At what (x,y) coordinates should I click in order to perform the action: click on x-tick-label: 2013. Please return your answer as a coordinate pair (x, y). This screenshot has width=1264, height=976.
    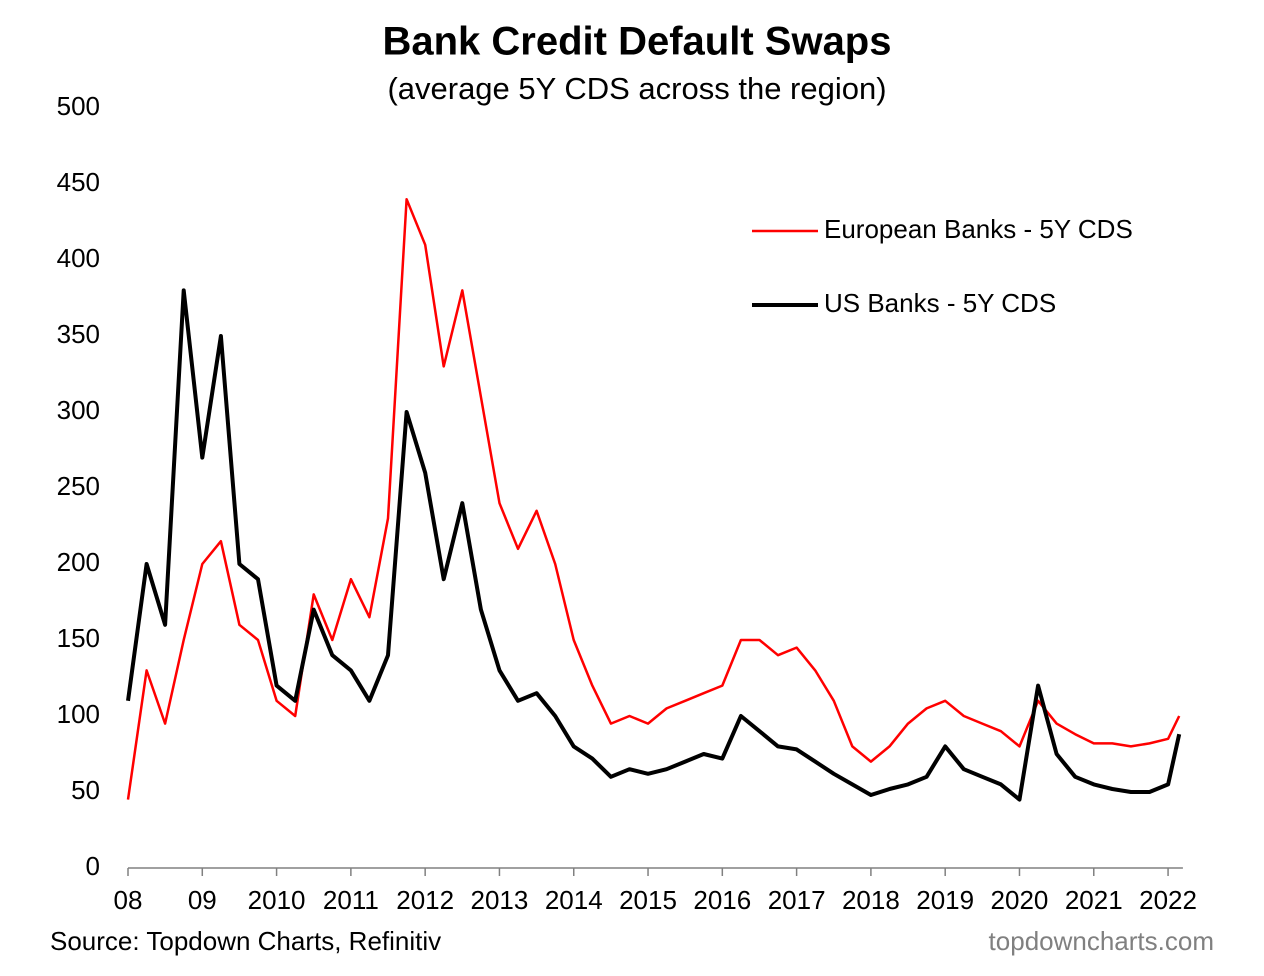
    Looking at the image, I should click on (500, 900).